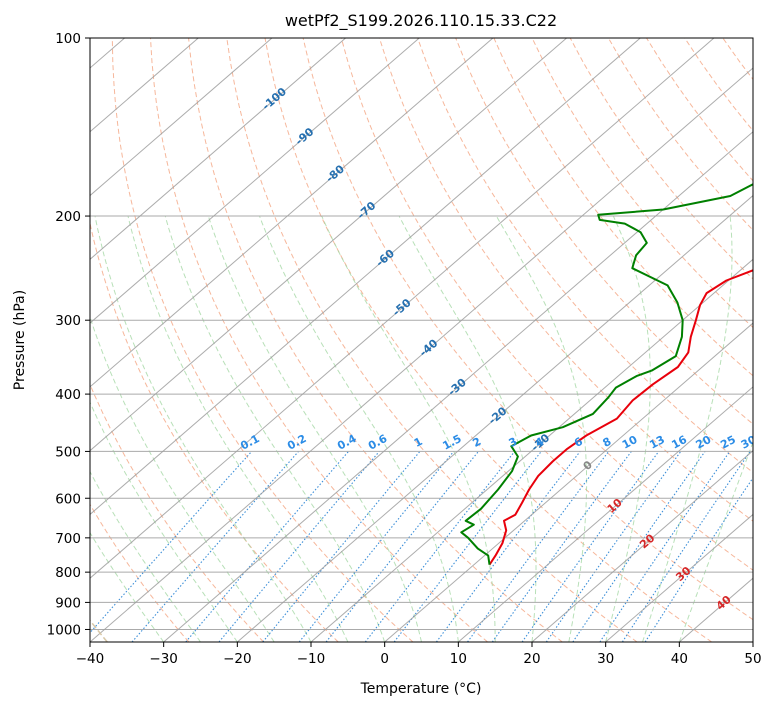  What do you see at coordinates (68, 452) in the screenshot?
I see `y-tick-label: 500` at bounding box center [68, 452].